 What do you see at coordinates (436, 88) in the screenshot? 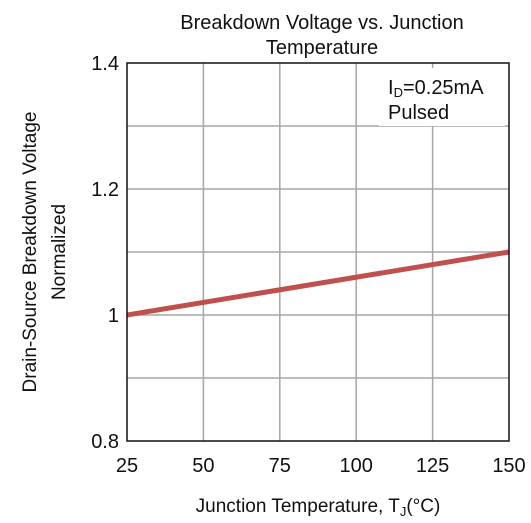
I see `annotation-line-1: ID=0.25mA` at bounding box center [436, 88].